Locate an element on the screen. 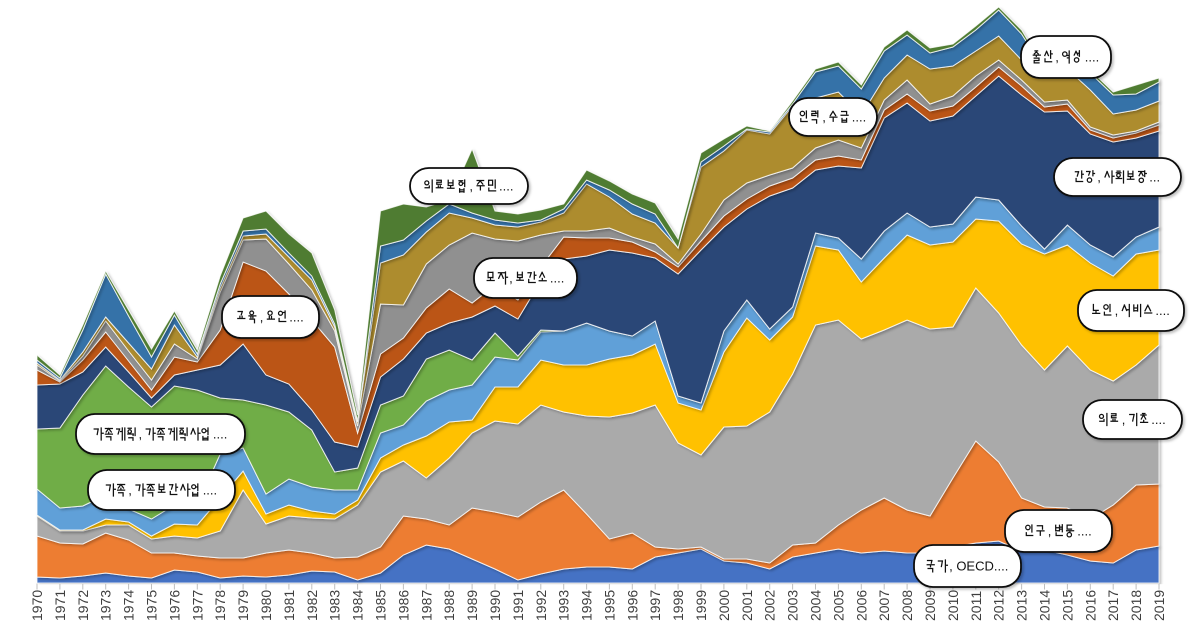 The image size is (1200, 631). svg-text: 2016 is located at coordinates (1090, 605).